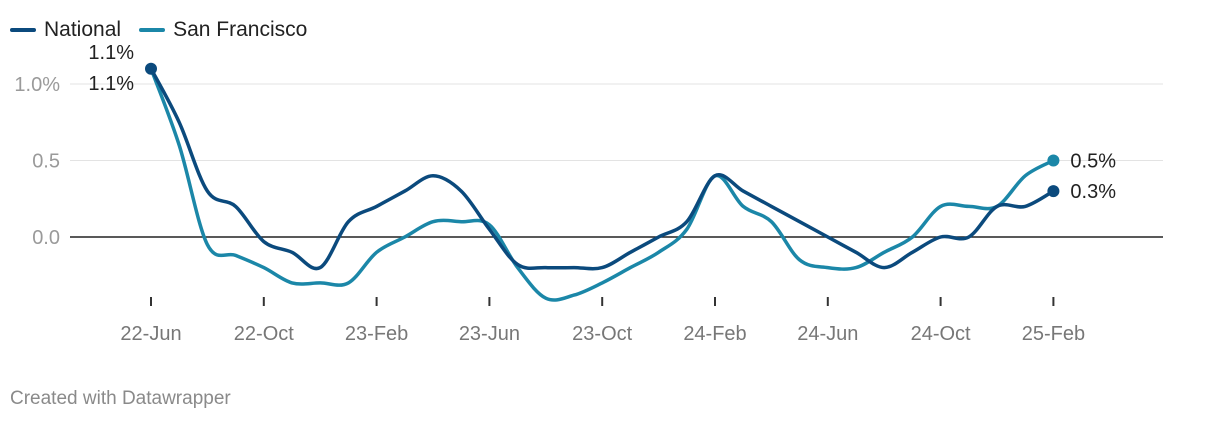 This screenshot has width=1220, height=424. What do you see at coordinates (111, 84) in the screenshot?
I see `start-label-national: 1.1%` at bounding box center [111, 84].